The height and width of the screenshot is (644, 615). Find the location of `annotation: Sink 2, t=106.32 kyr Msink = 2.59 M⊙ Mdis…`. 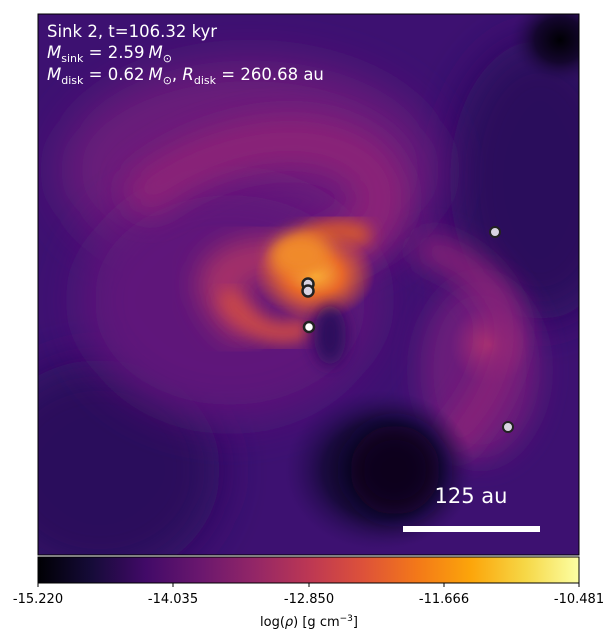

annotation: Sink 2, t=106.32 kyr Msink = 2.59 M⊙ Mdis… is located at coordinates (185, 54).